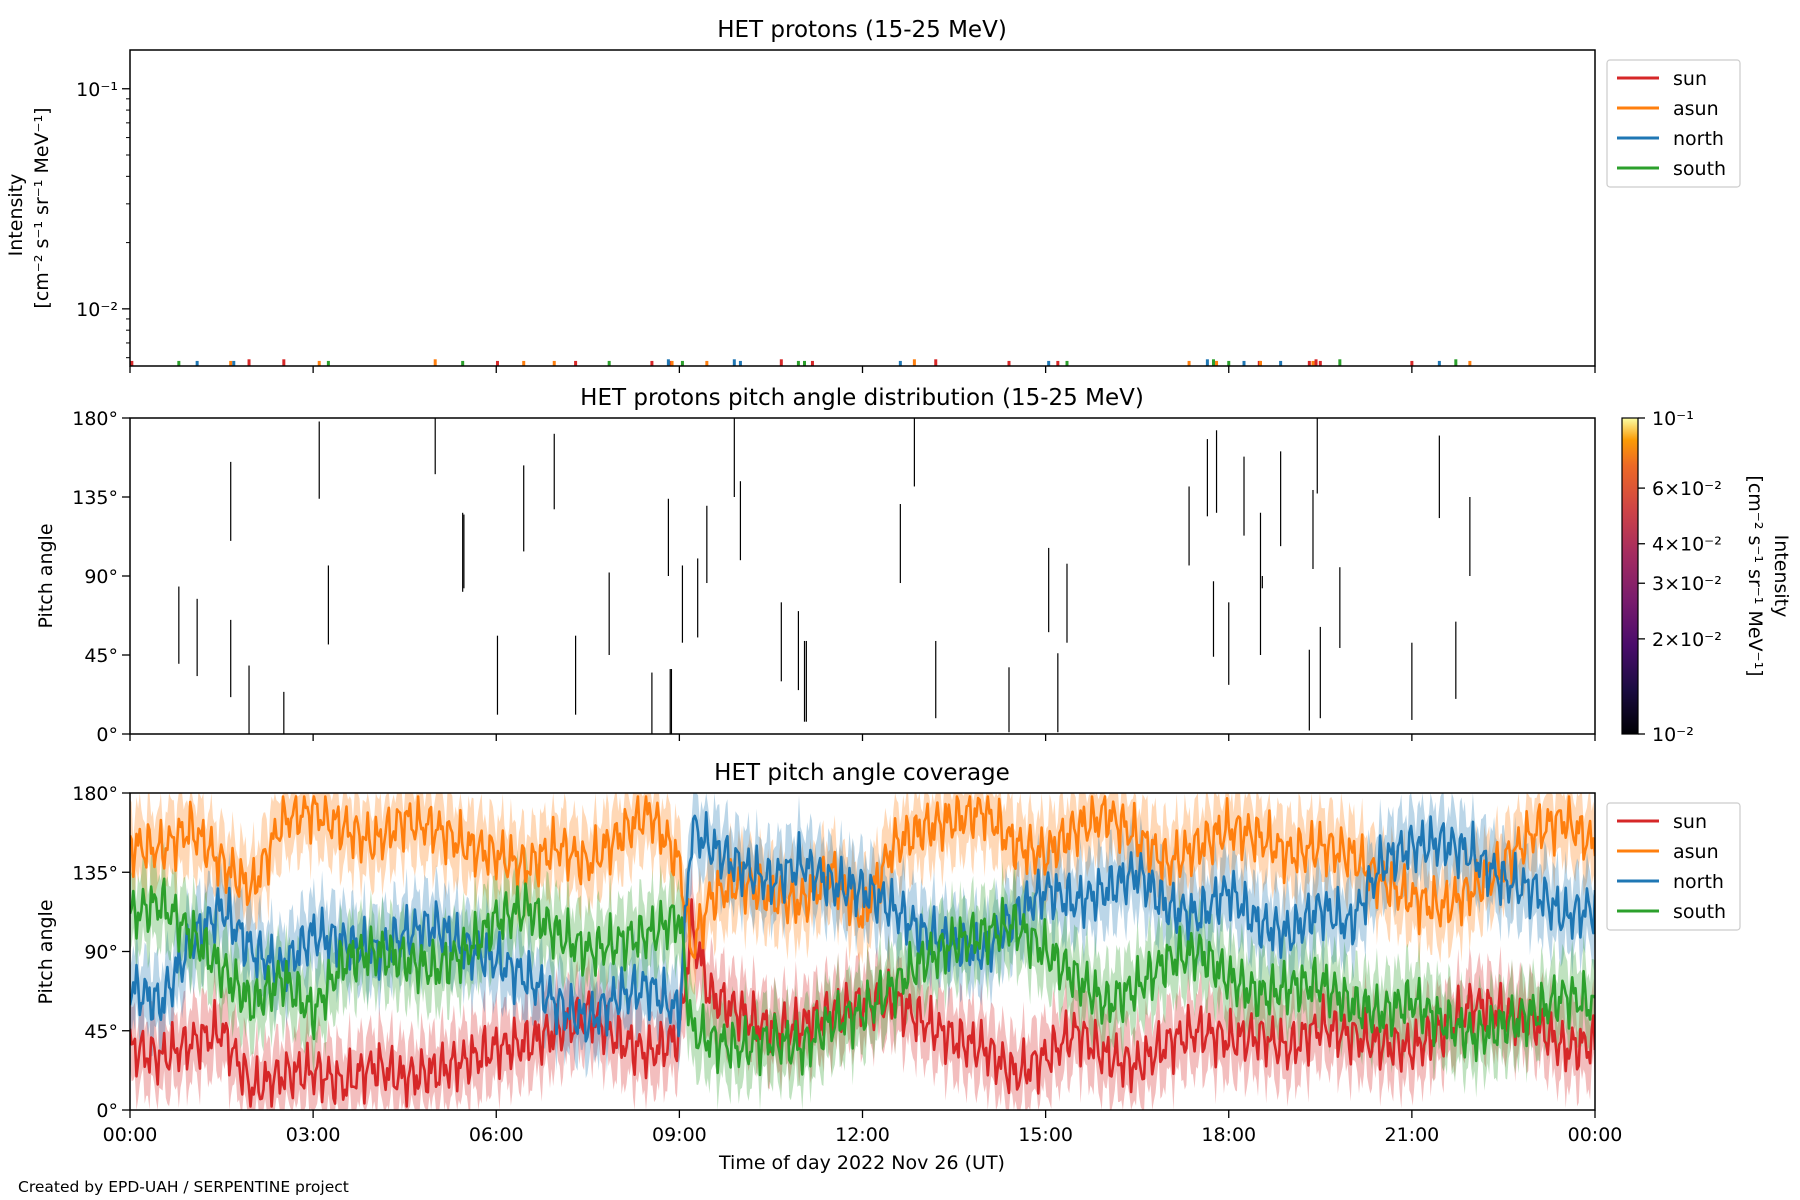 The width and height of the screenshot is (1800, 1200). I want to click on colorbar-ticks: 10⁻² 2×10⁻² 3×10⁻² 4×10⁻² 6×10⁻² 10⁻¹, so click(1680, 577).